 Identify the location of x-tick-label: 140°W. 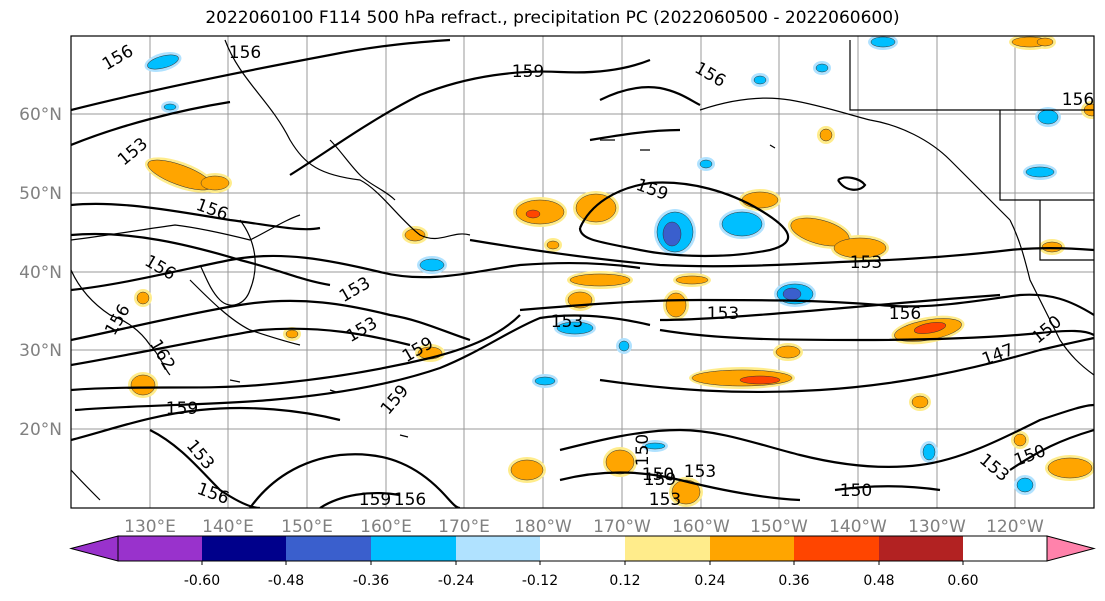
(858, 527).